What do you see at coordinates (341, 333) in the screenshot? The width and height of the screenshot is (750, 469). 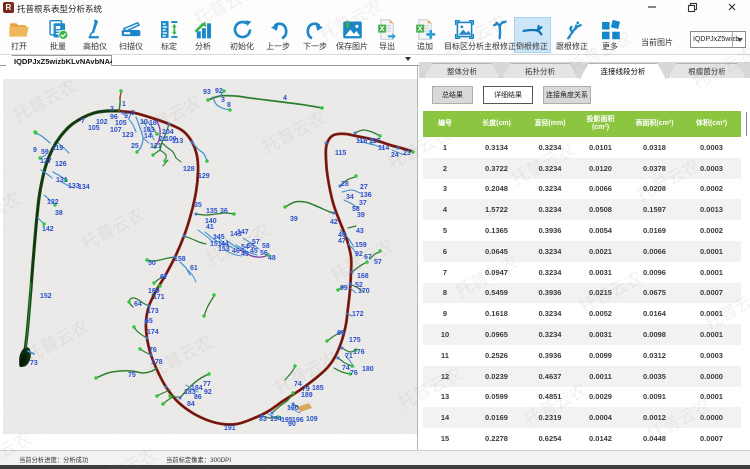 I see `svg-text: 69` at bounding box center [341, 333].